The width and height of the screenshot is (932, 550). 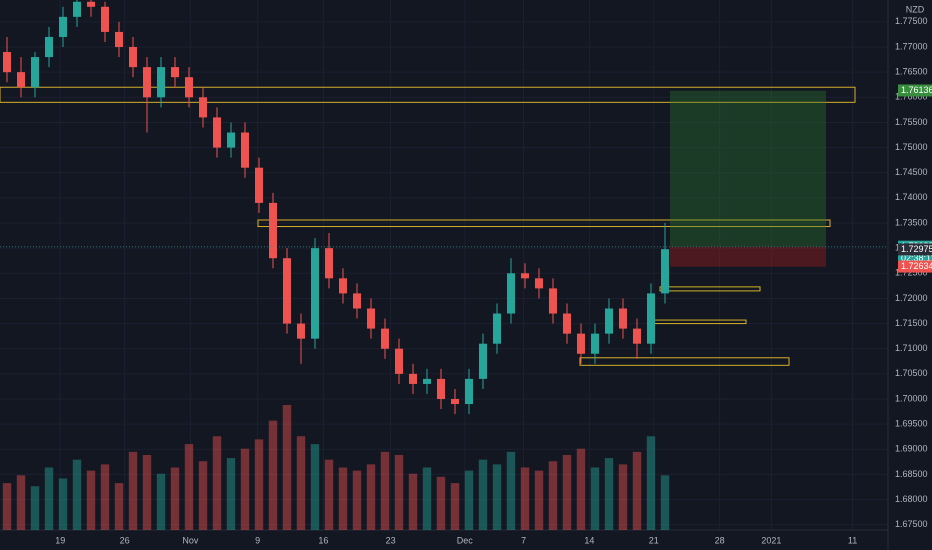 I want to click on x-tick-label: Nov, so click(x=190, y=540).